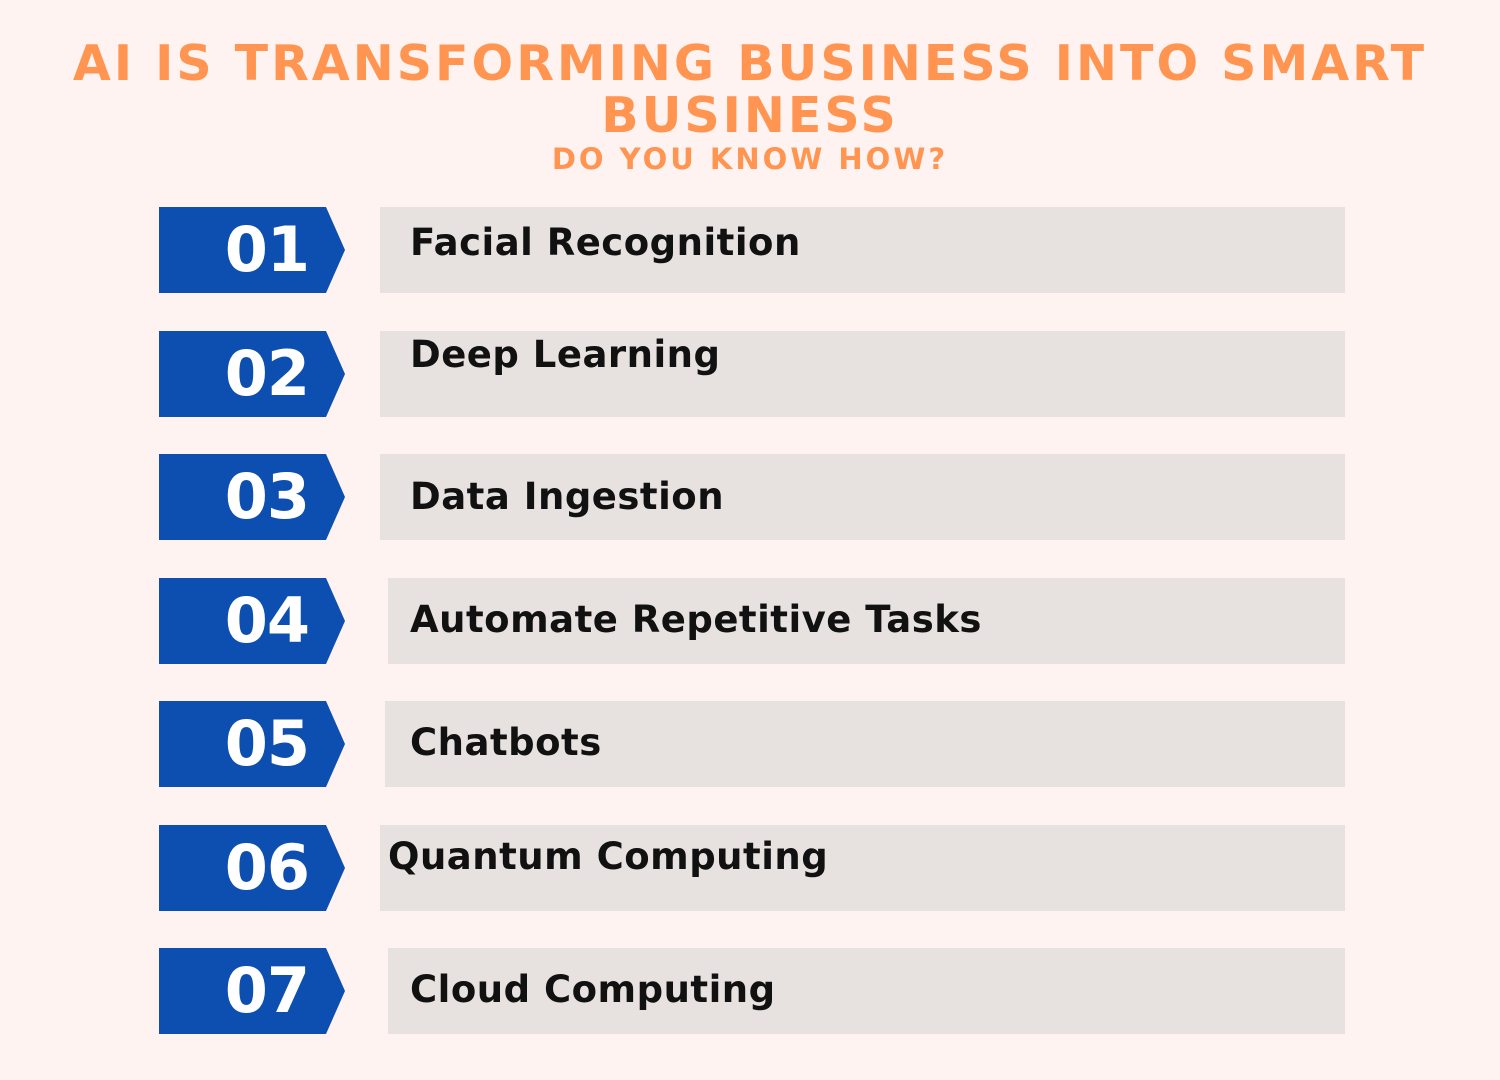 The width and height of the screenshot is (1500, 1080). What do you see at coordinates (267, 990) in the screenshot?
I see `item-number: 07` at bounding box center [267, 990].